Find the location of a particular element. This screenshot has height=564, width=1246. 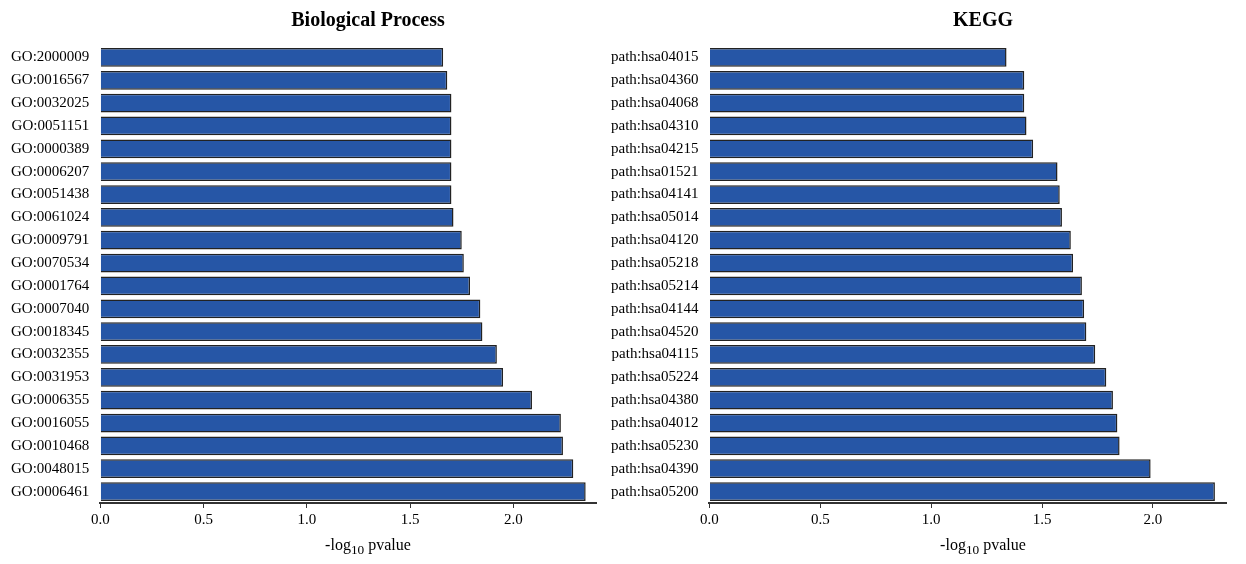

y-tick-label: GO:0006355 is located at coordinates (50, 399).